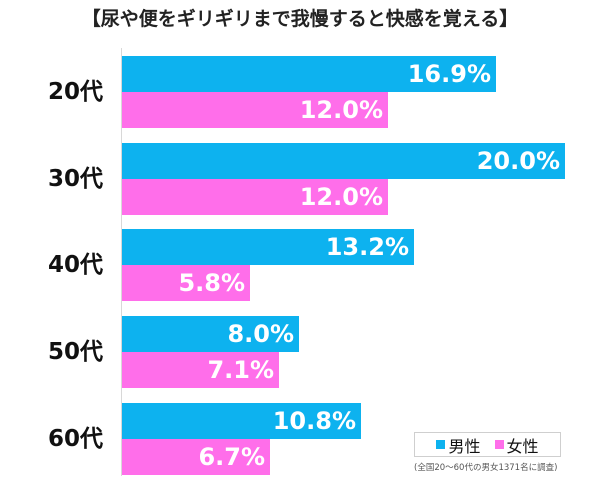 This screenshot has height=477, width=600. Describe the element at coordinates (186, 283) in the screenshot. I see `bar-female: 5.8%` at that location.